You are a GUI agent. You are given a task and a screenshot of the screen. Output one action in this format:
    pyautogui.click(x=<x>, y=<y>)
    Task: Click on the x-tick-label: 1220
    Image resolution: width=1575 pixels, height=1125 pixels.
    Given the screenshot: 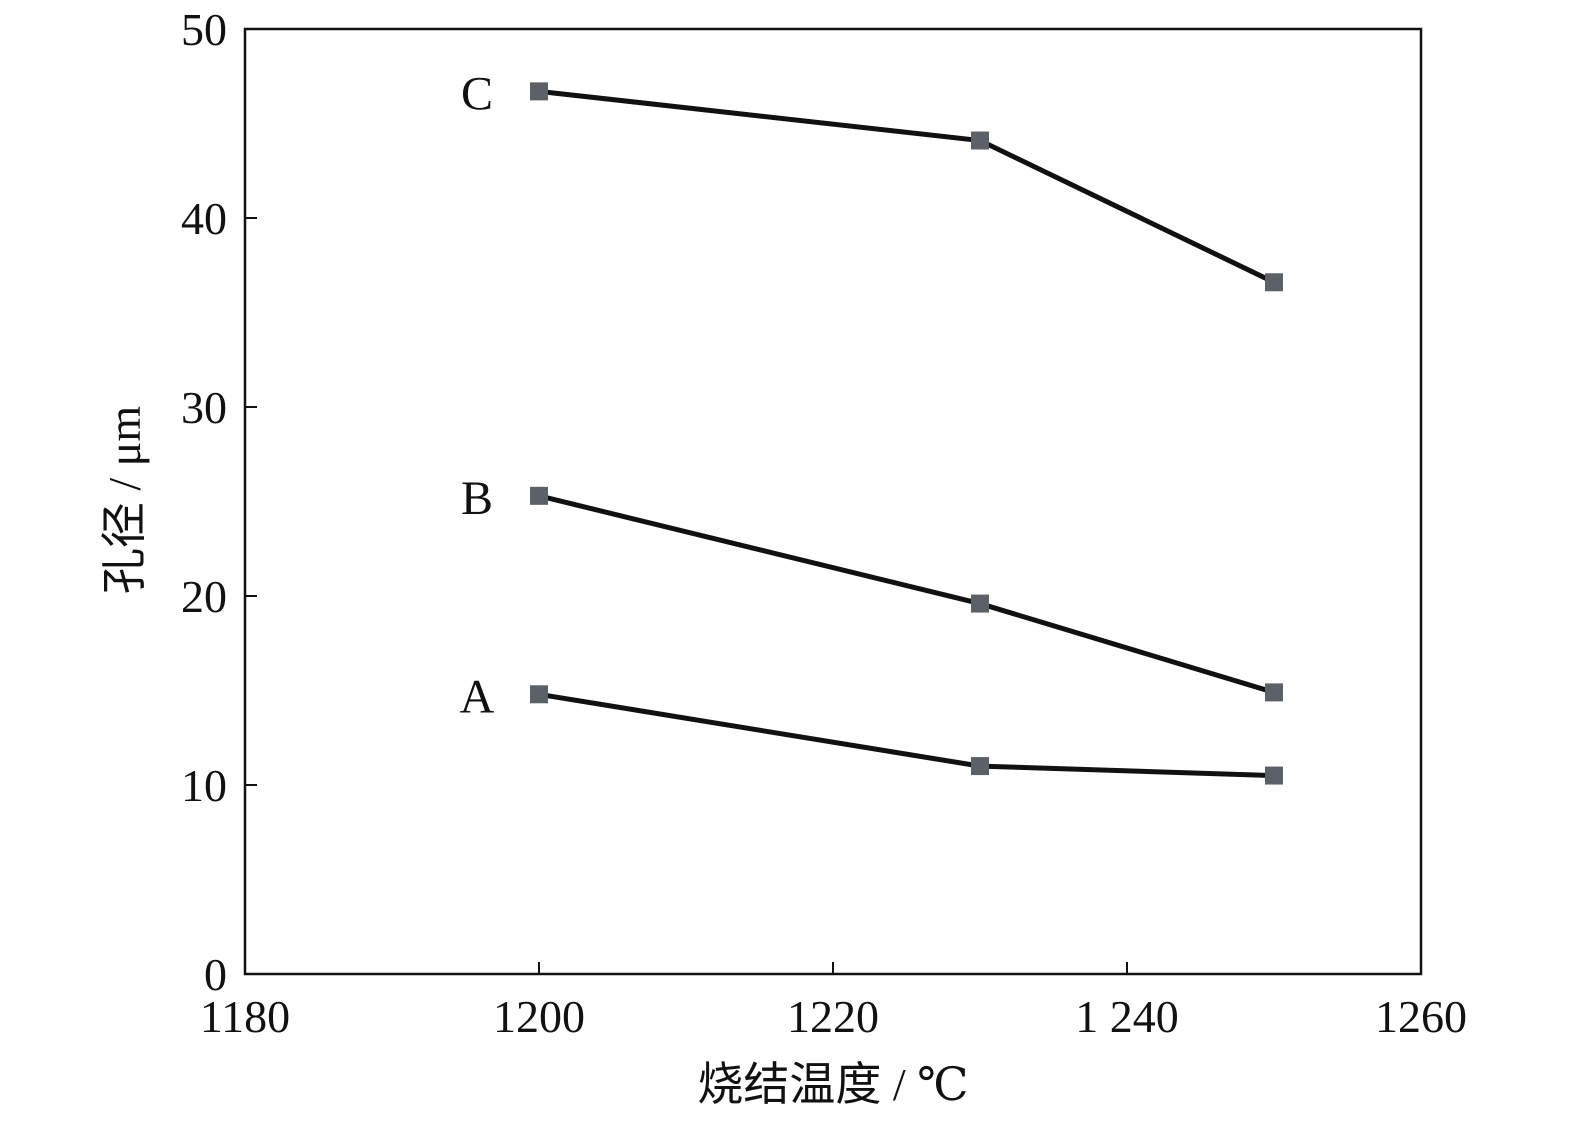 What is the action you would take?
    pyautogui.click(x=833, y=1016)
    